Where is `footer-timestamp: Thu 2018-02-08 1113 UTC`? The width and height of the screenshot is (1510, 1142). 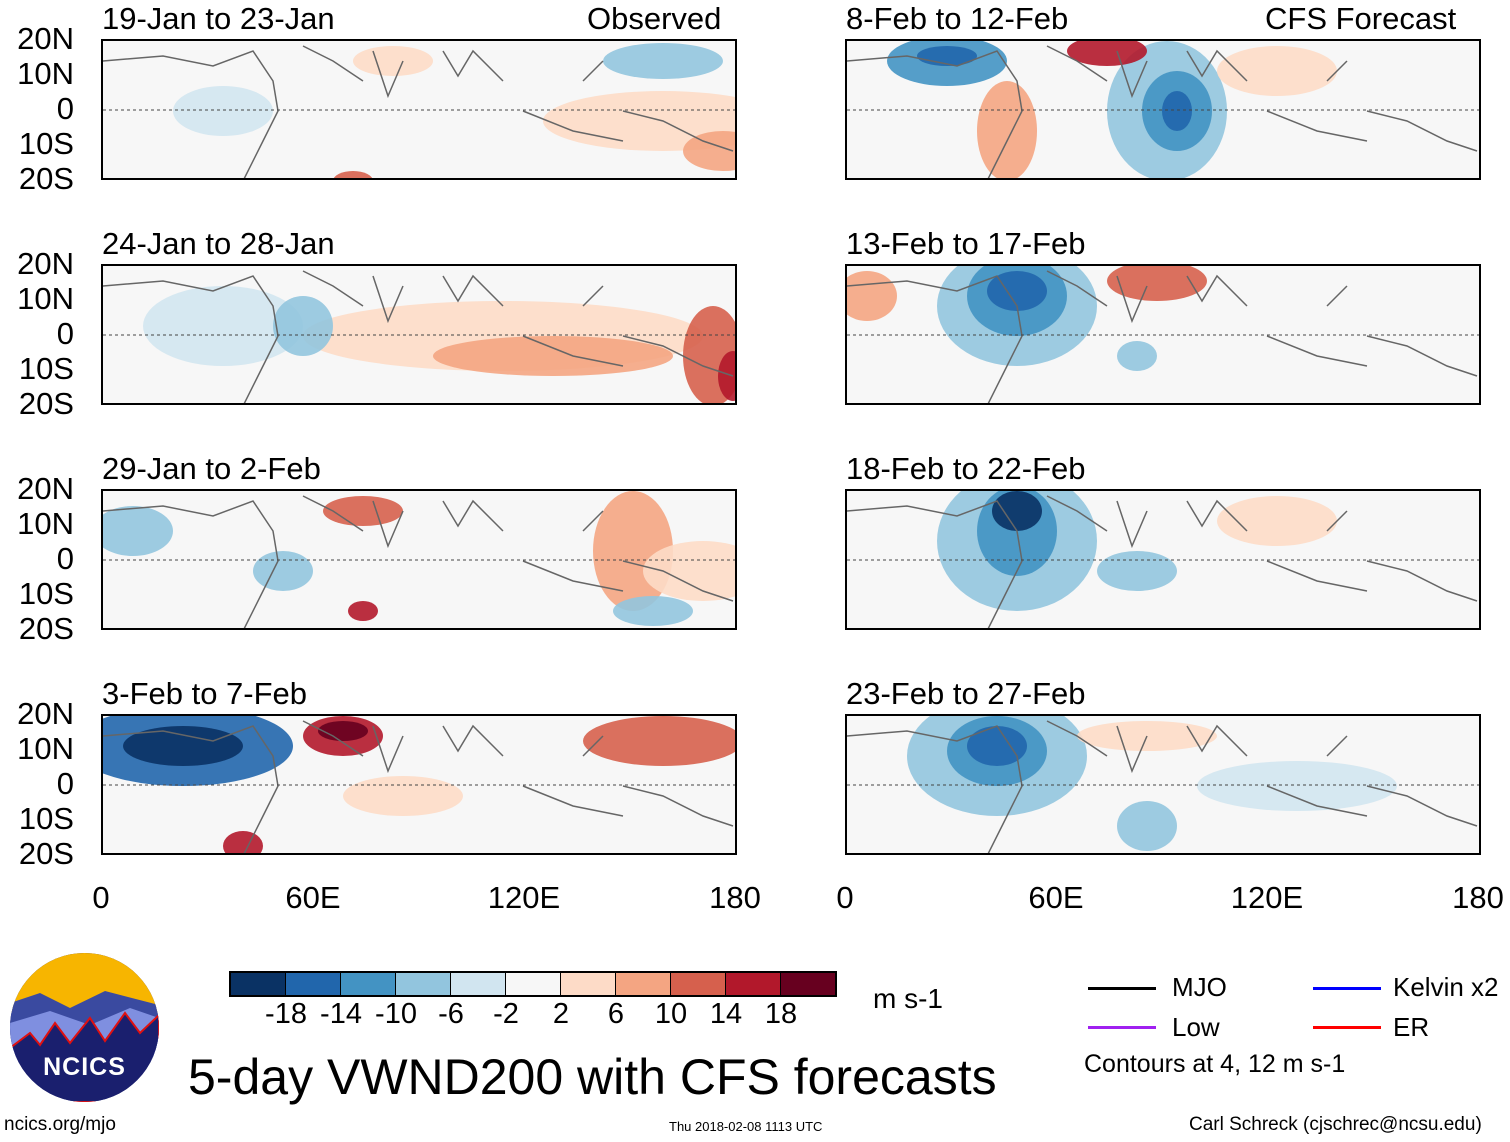 footer-timestamp: Thu 2018-02-08 1113 UTC is located at coordinates (746, 1126).